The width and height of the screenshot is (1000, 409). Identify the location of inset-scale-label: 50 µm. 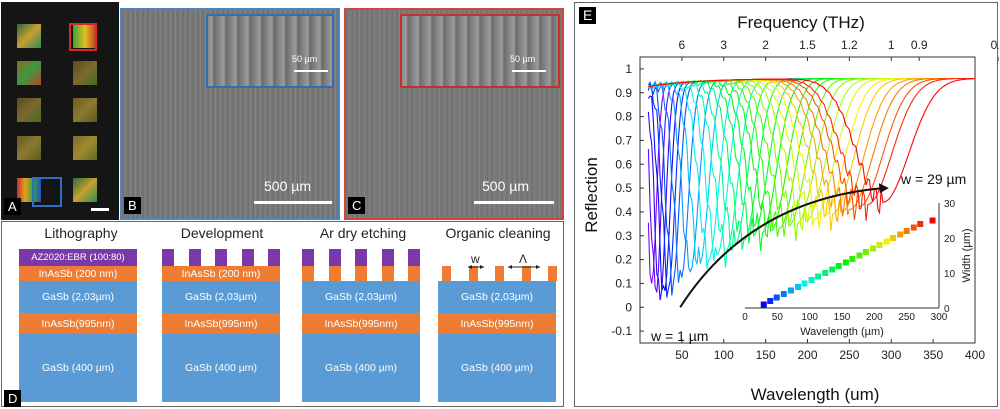
(523, 59).